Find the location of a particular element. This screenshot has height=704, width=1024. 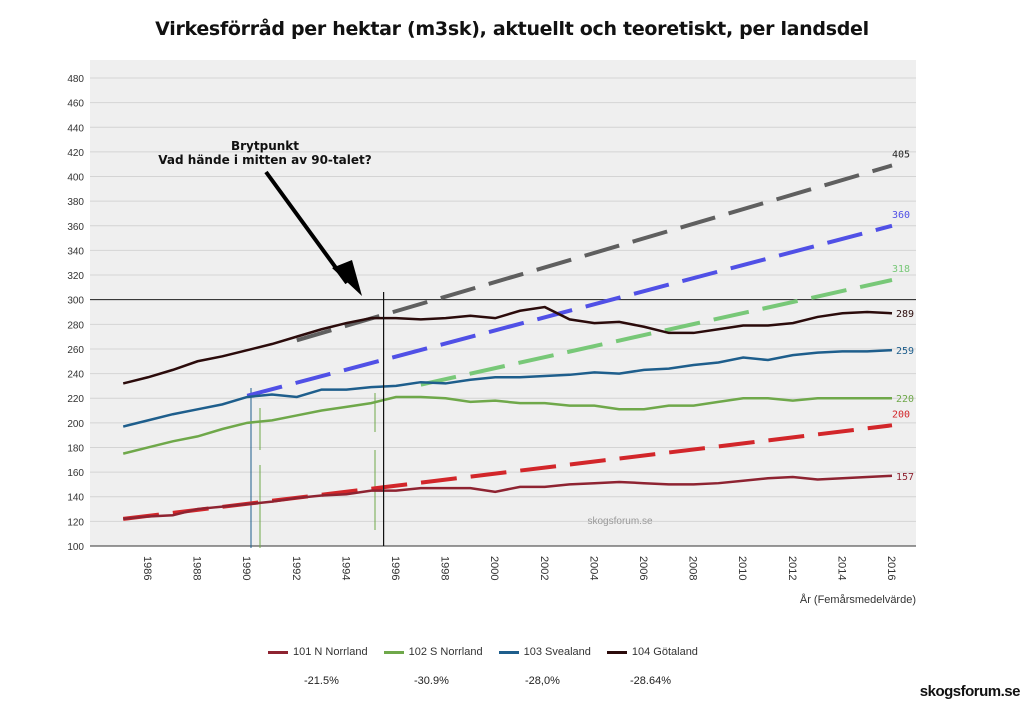

x-tick-label: 1998 is located at coordinates (445, 568).